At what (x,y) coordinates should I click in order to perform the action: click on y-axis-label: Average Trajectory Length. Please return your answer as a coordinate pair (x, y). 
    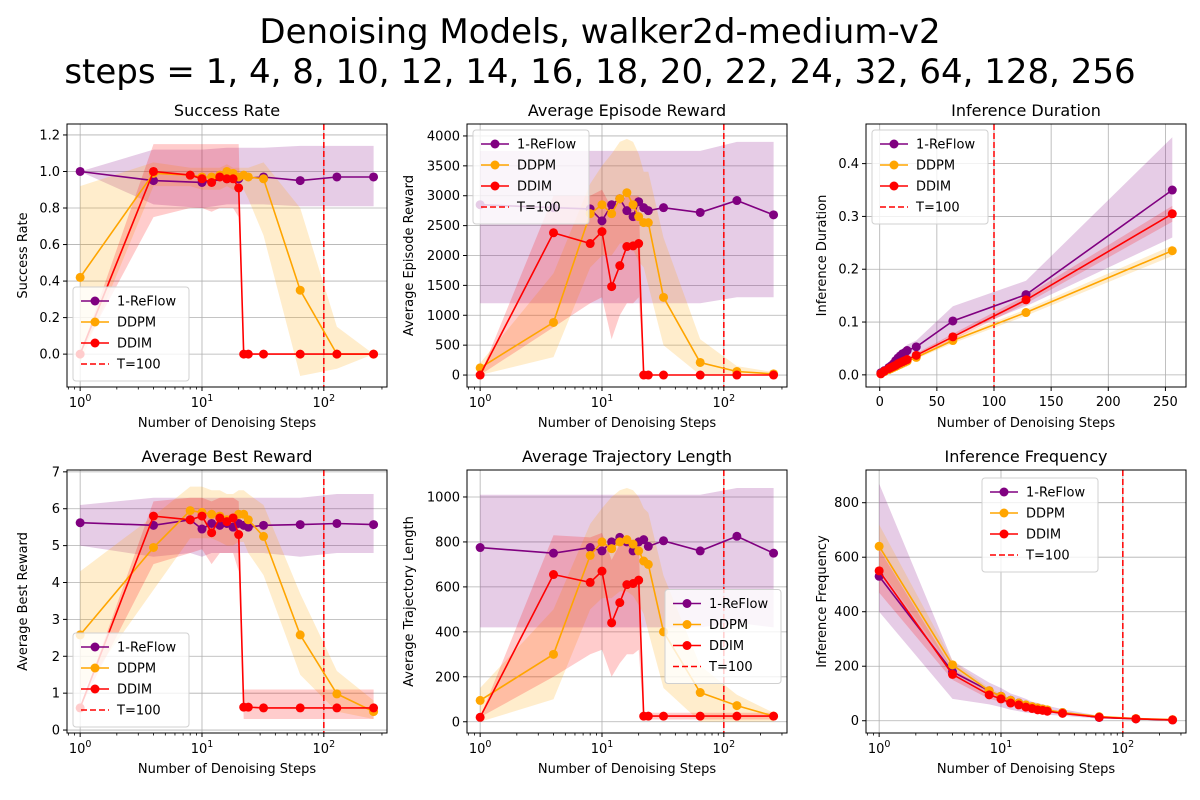
    Looking at the image, I should click on (409, 601).